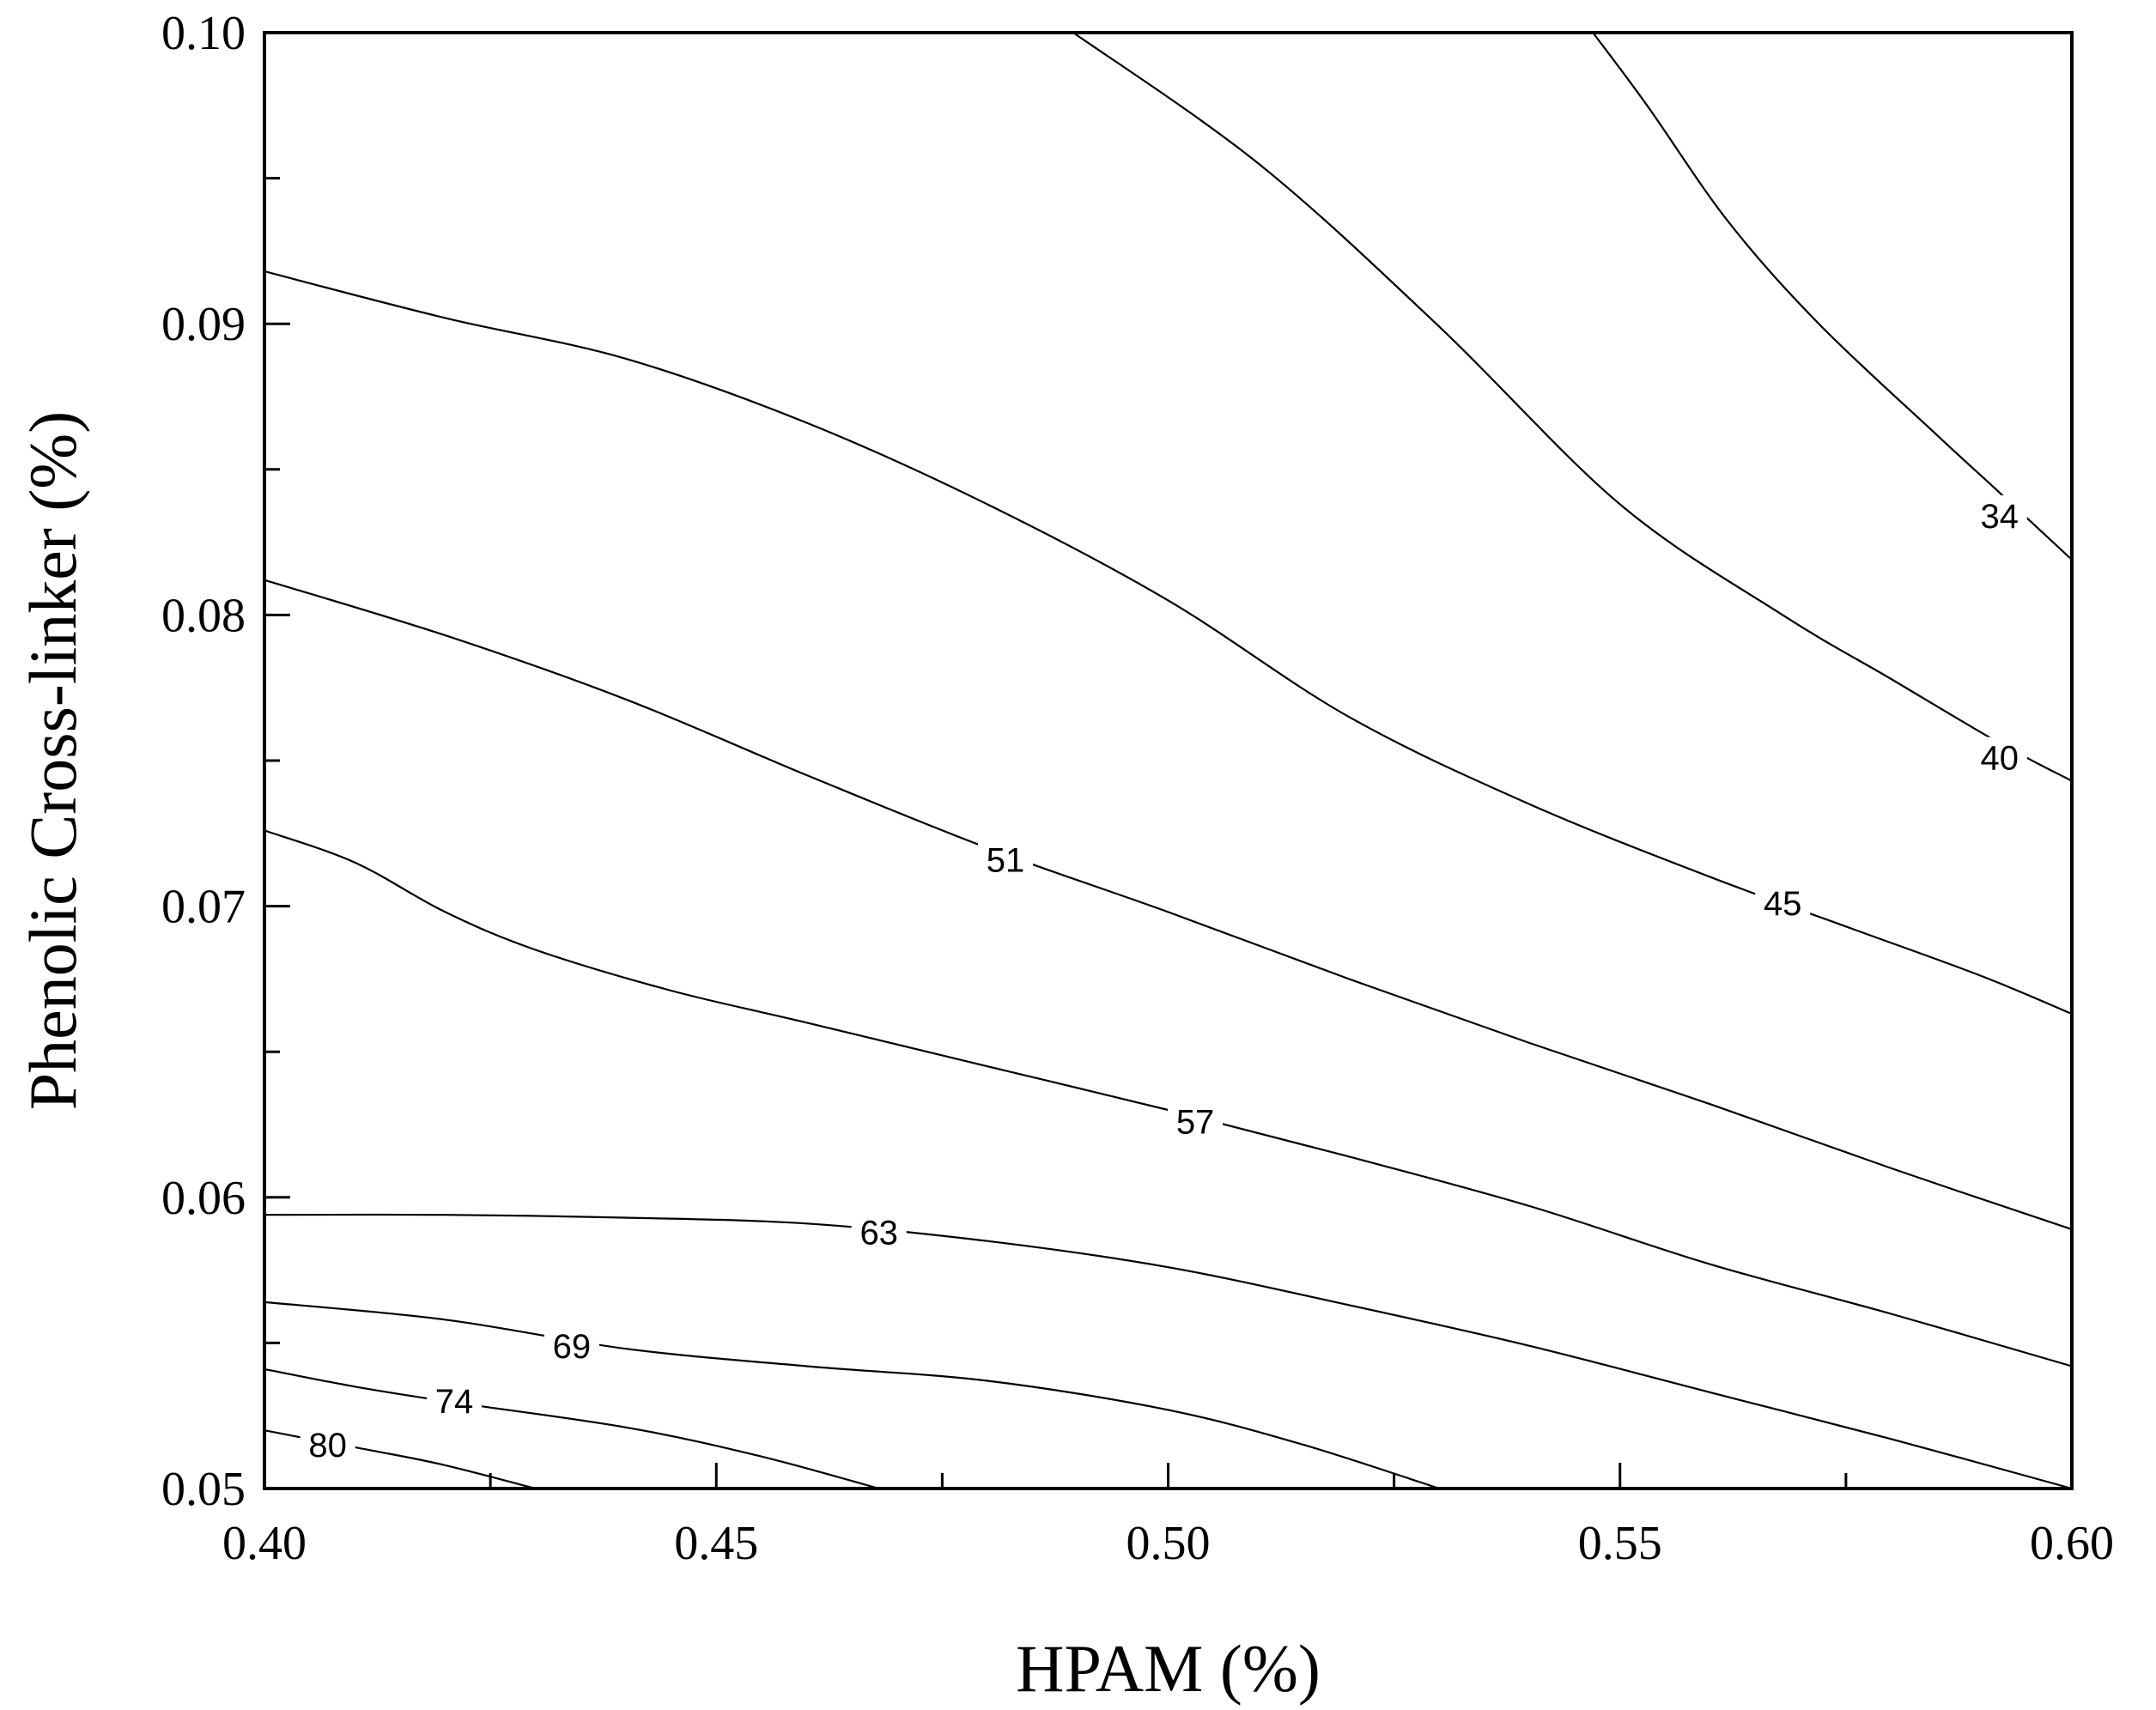 The height and width of the screenshot is (1710, 2156). I want to click on contour-label-63: 63, so click(878, 1233).